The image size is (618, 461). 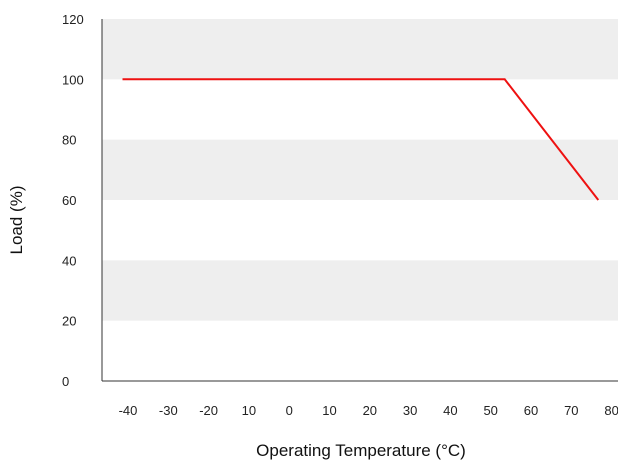 What do you see at coordinates (289, 410) in the screenshot?
I see `x-tick-label: 0` at bounding box center [289, 410].